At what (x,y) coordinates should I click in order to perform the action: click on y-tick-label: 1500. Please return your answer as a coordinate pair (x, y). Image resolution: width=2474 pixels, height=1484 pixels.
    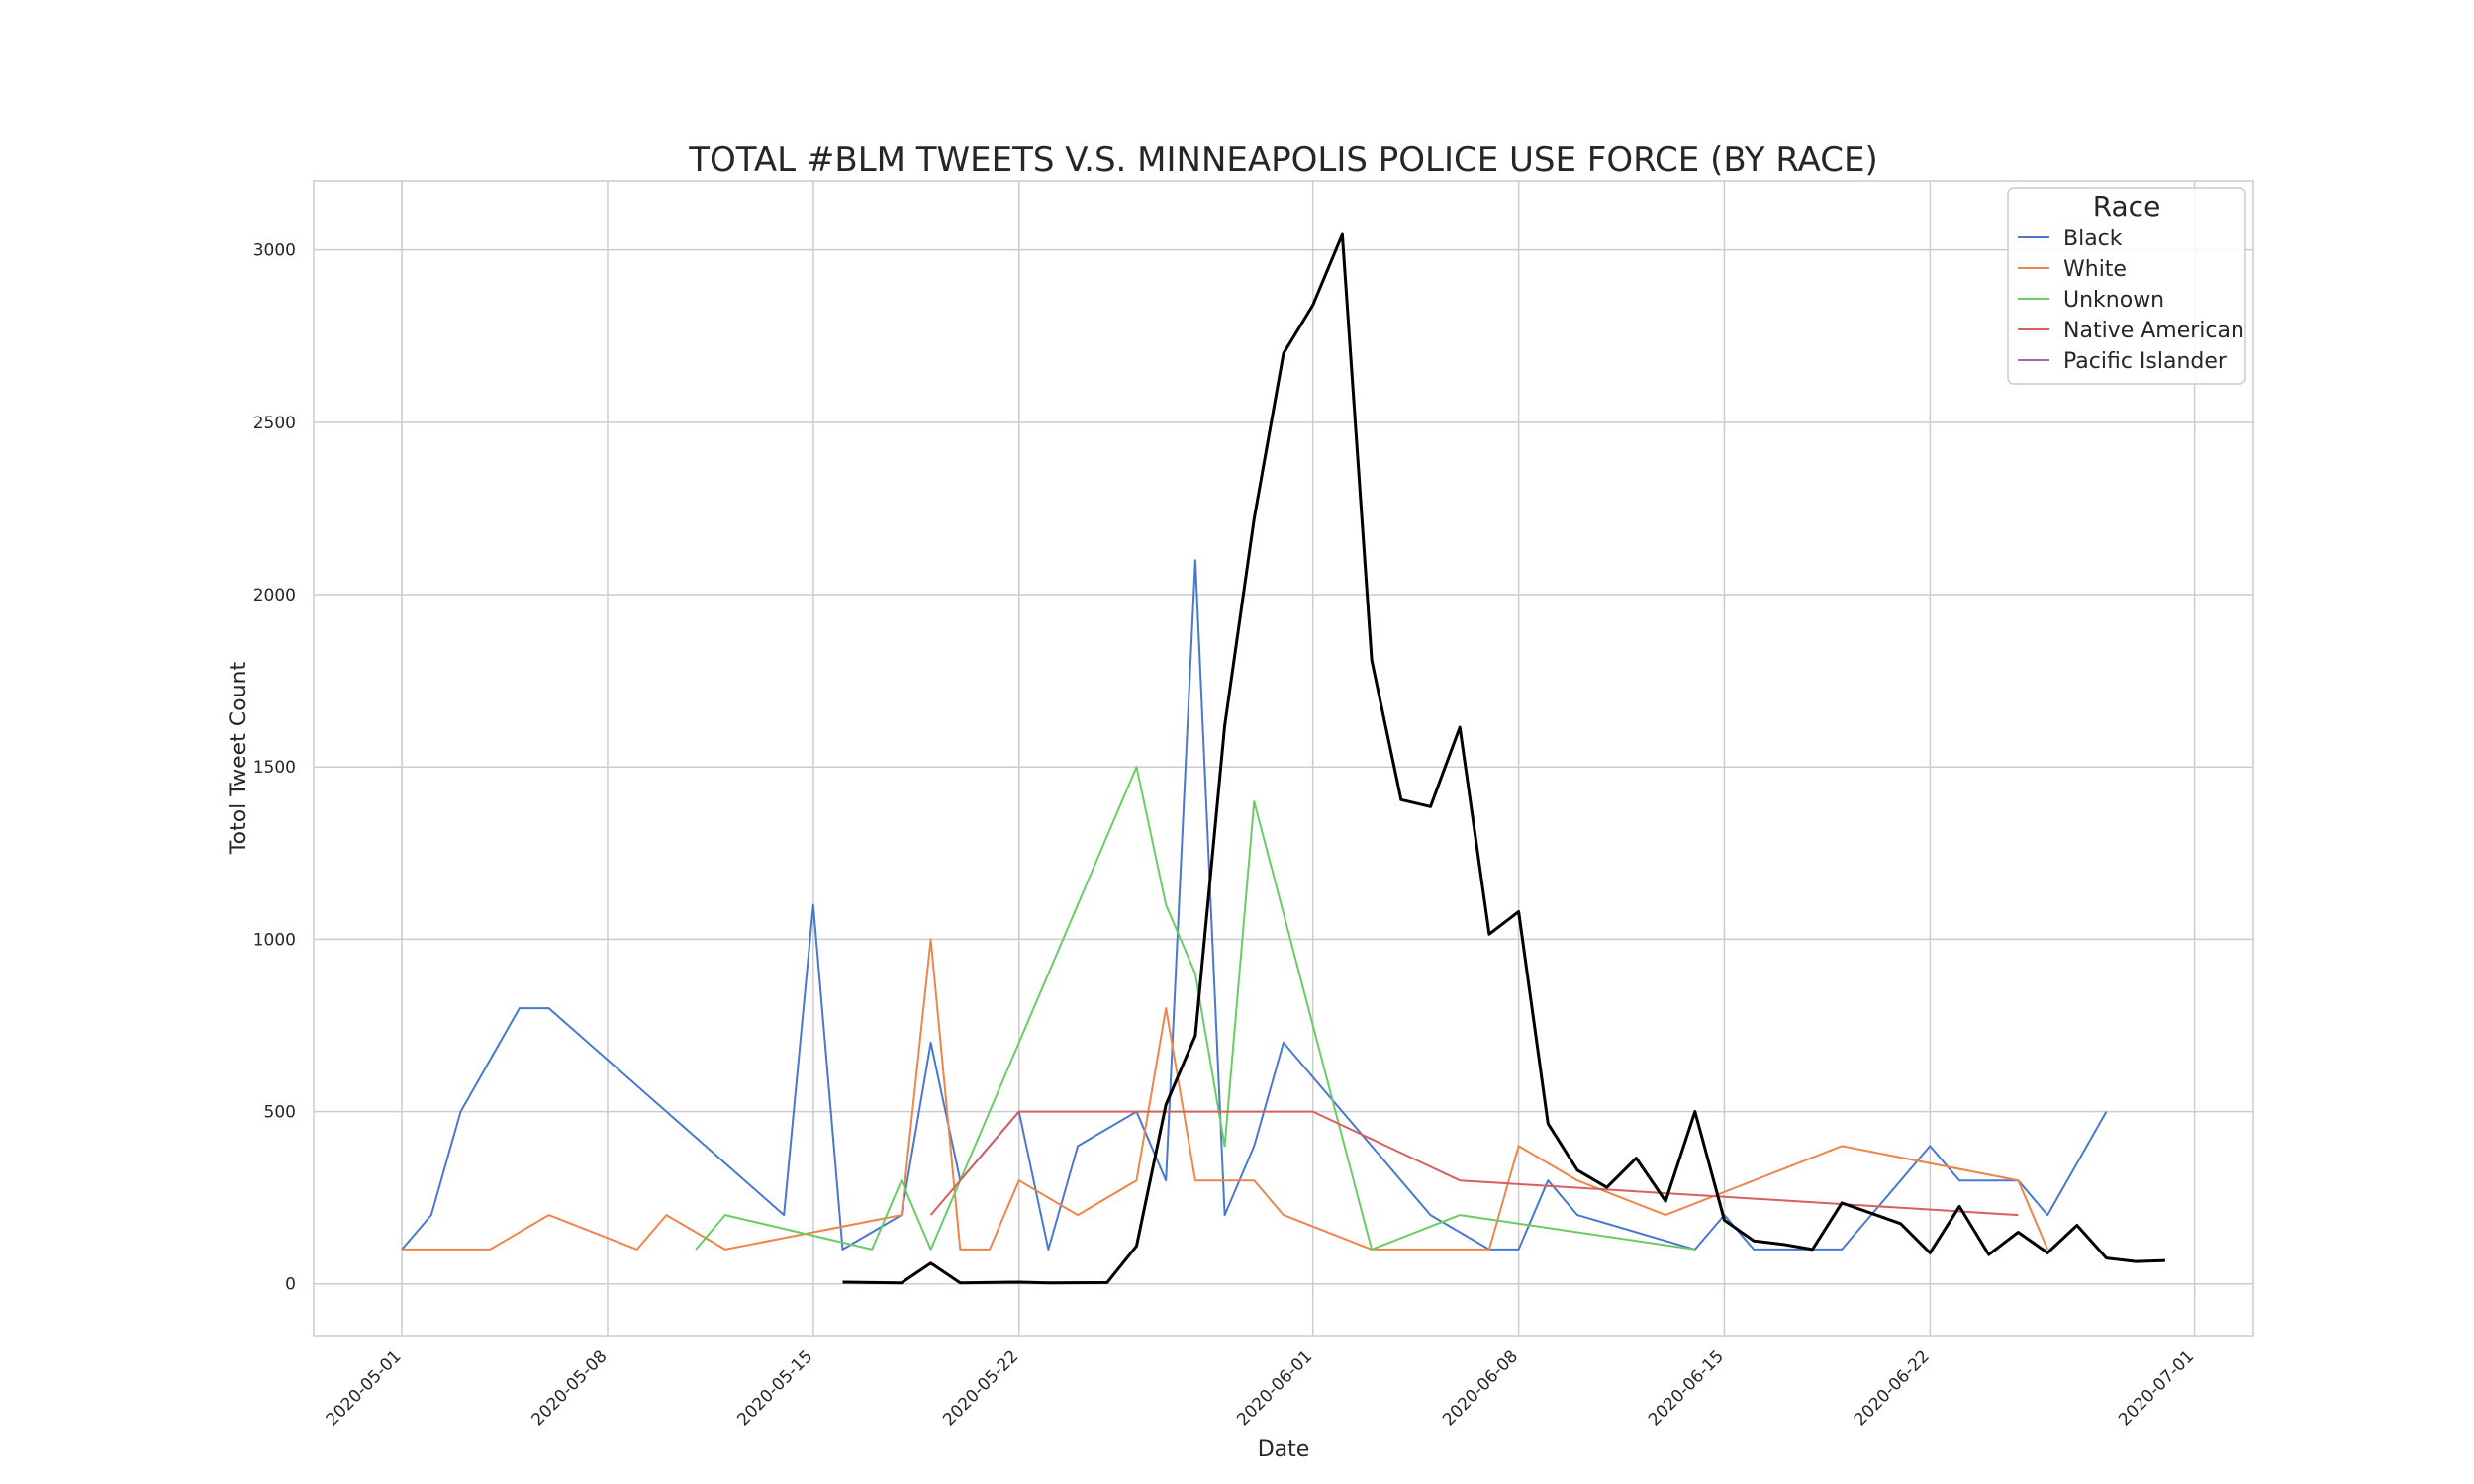
    Looking at the image, I should click on (274, 768).